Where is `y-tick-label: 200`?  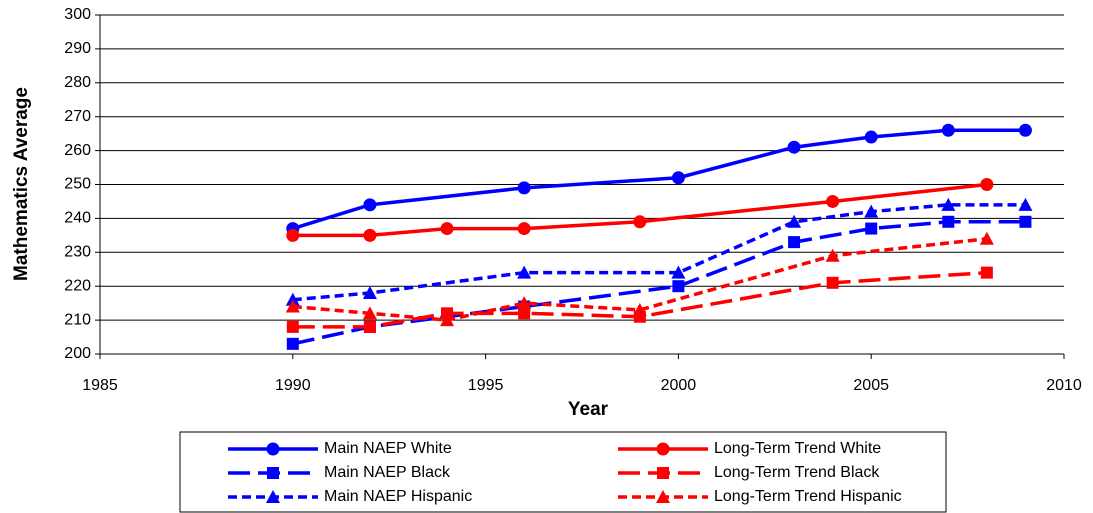
y-tick-label: 200 is located at coordinates (77, 353).